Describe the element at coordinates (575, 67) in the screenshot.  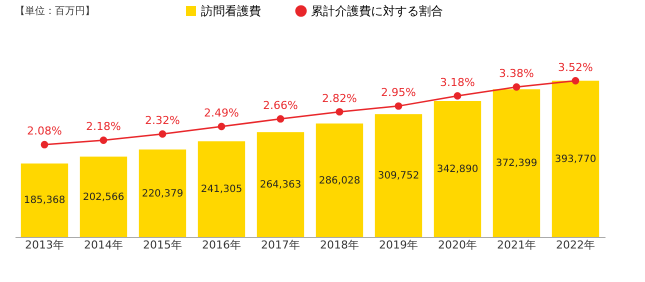
I see `data-label: 3.52%` at that location.